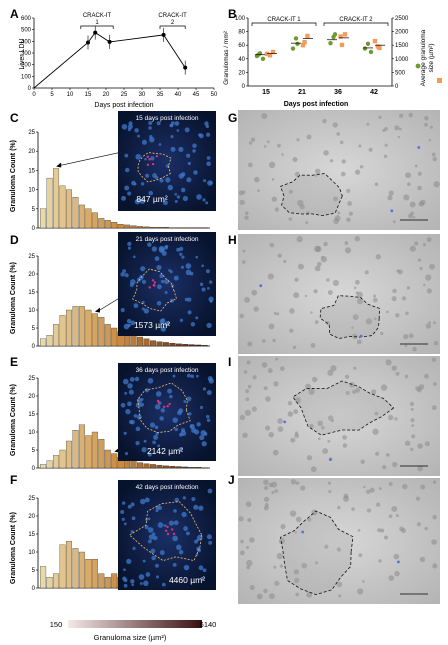  Describe the element at coordinates (26, 31) in the screenshot. I see `chart-a-y-tick-label: 500` at that location.